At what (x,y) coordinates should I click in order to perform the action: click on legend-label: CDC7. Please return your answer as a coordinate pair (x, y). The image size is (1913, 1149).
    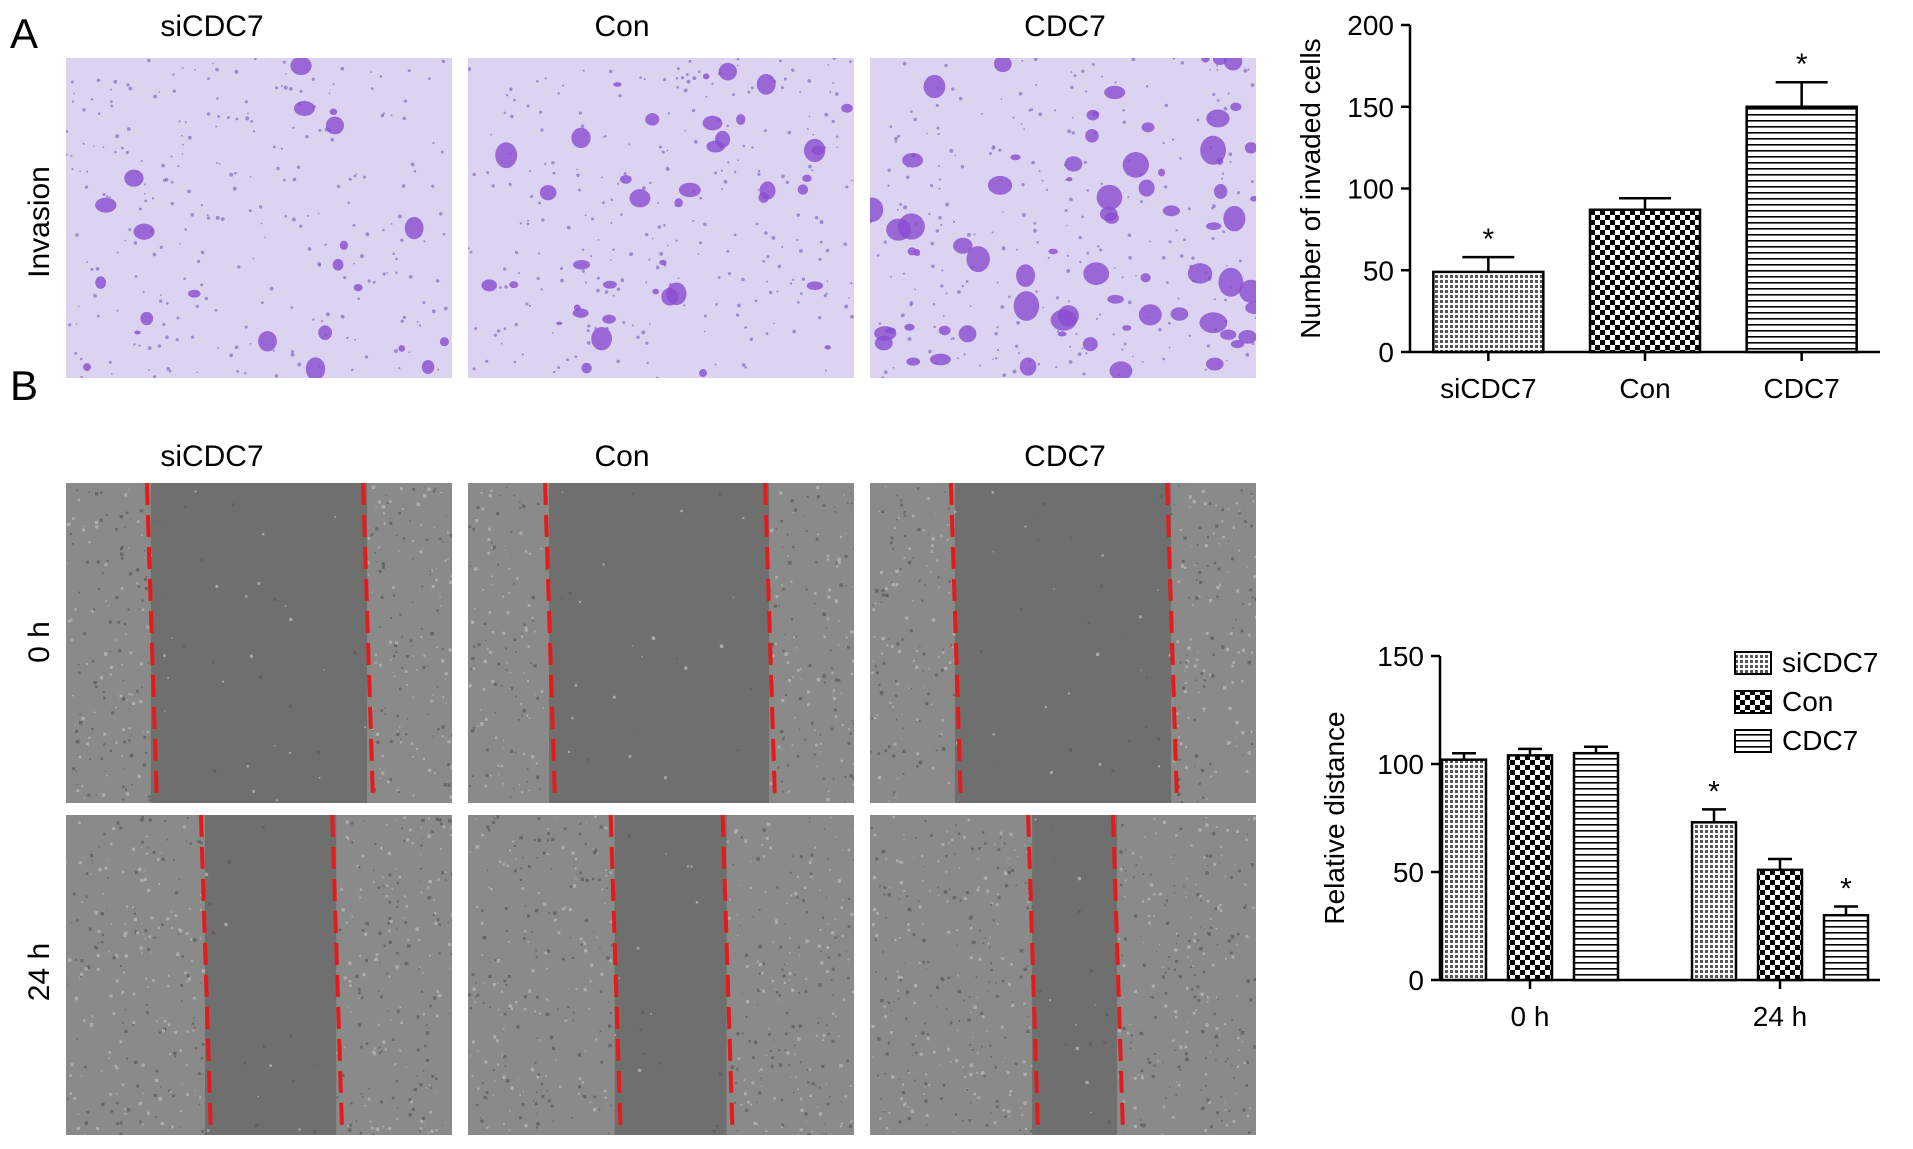
    Looking at the image, I should click on (1820, 740).